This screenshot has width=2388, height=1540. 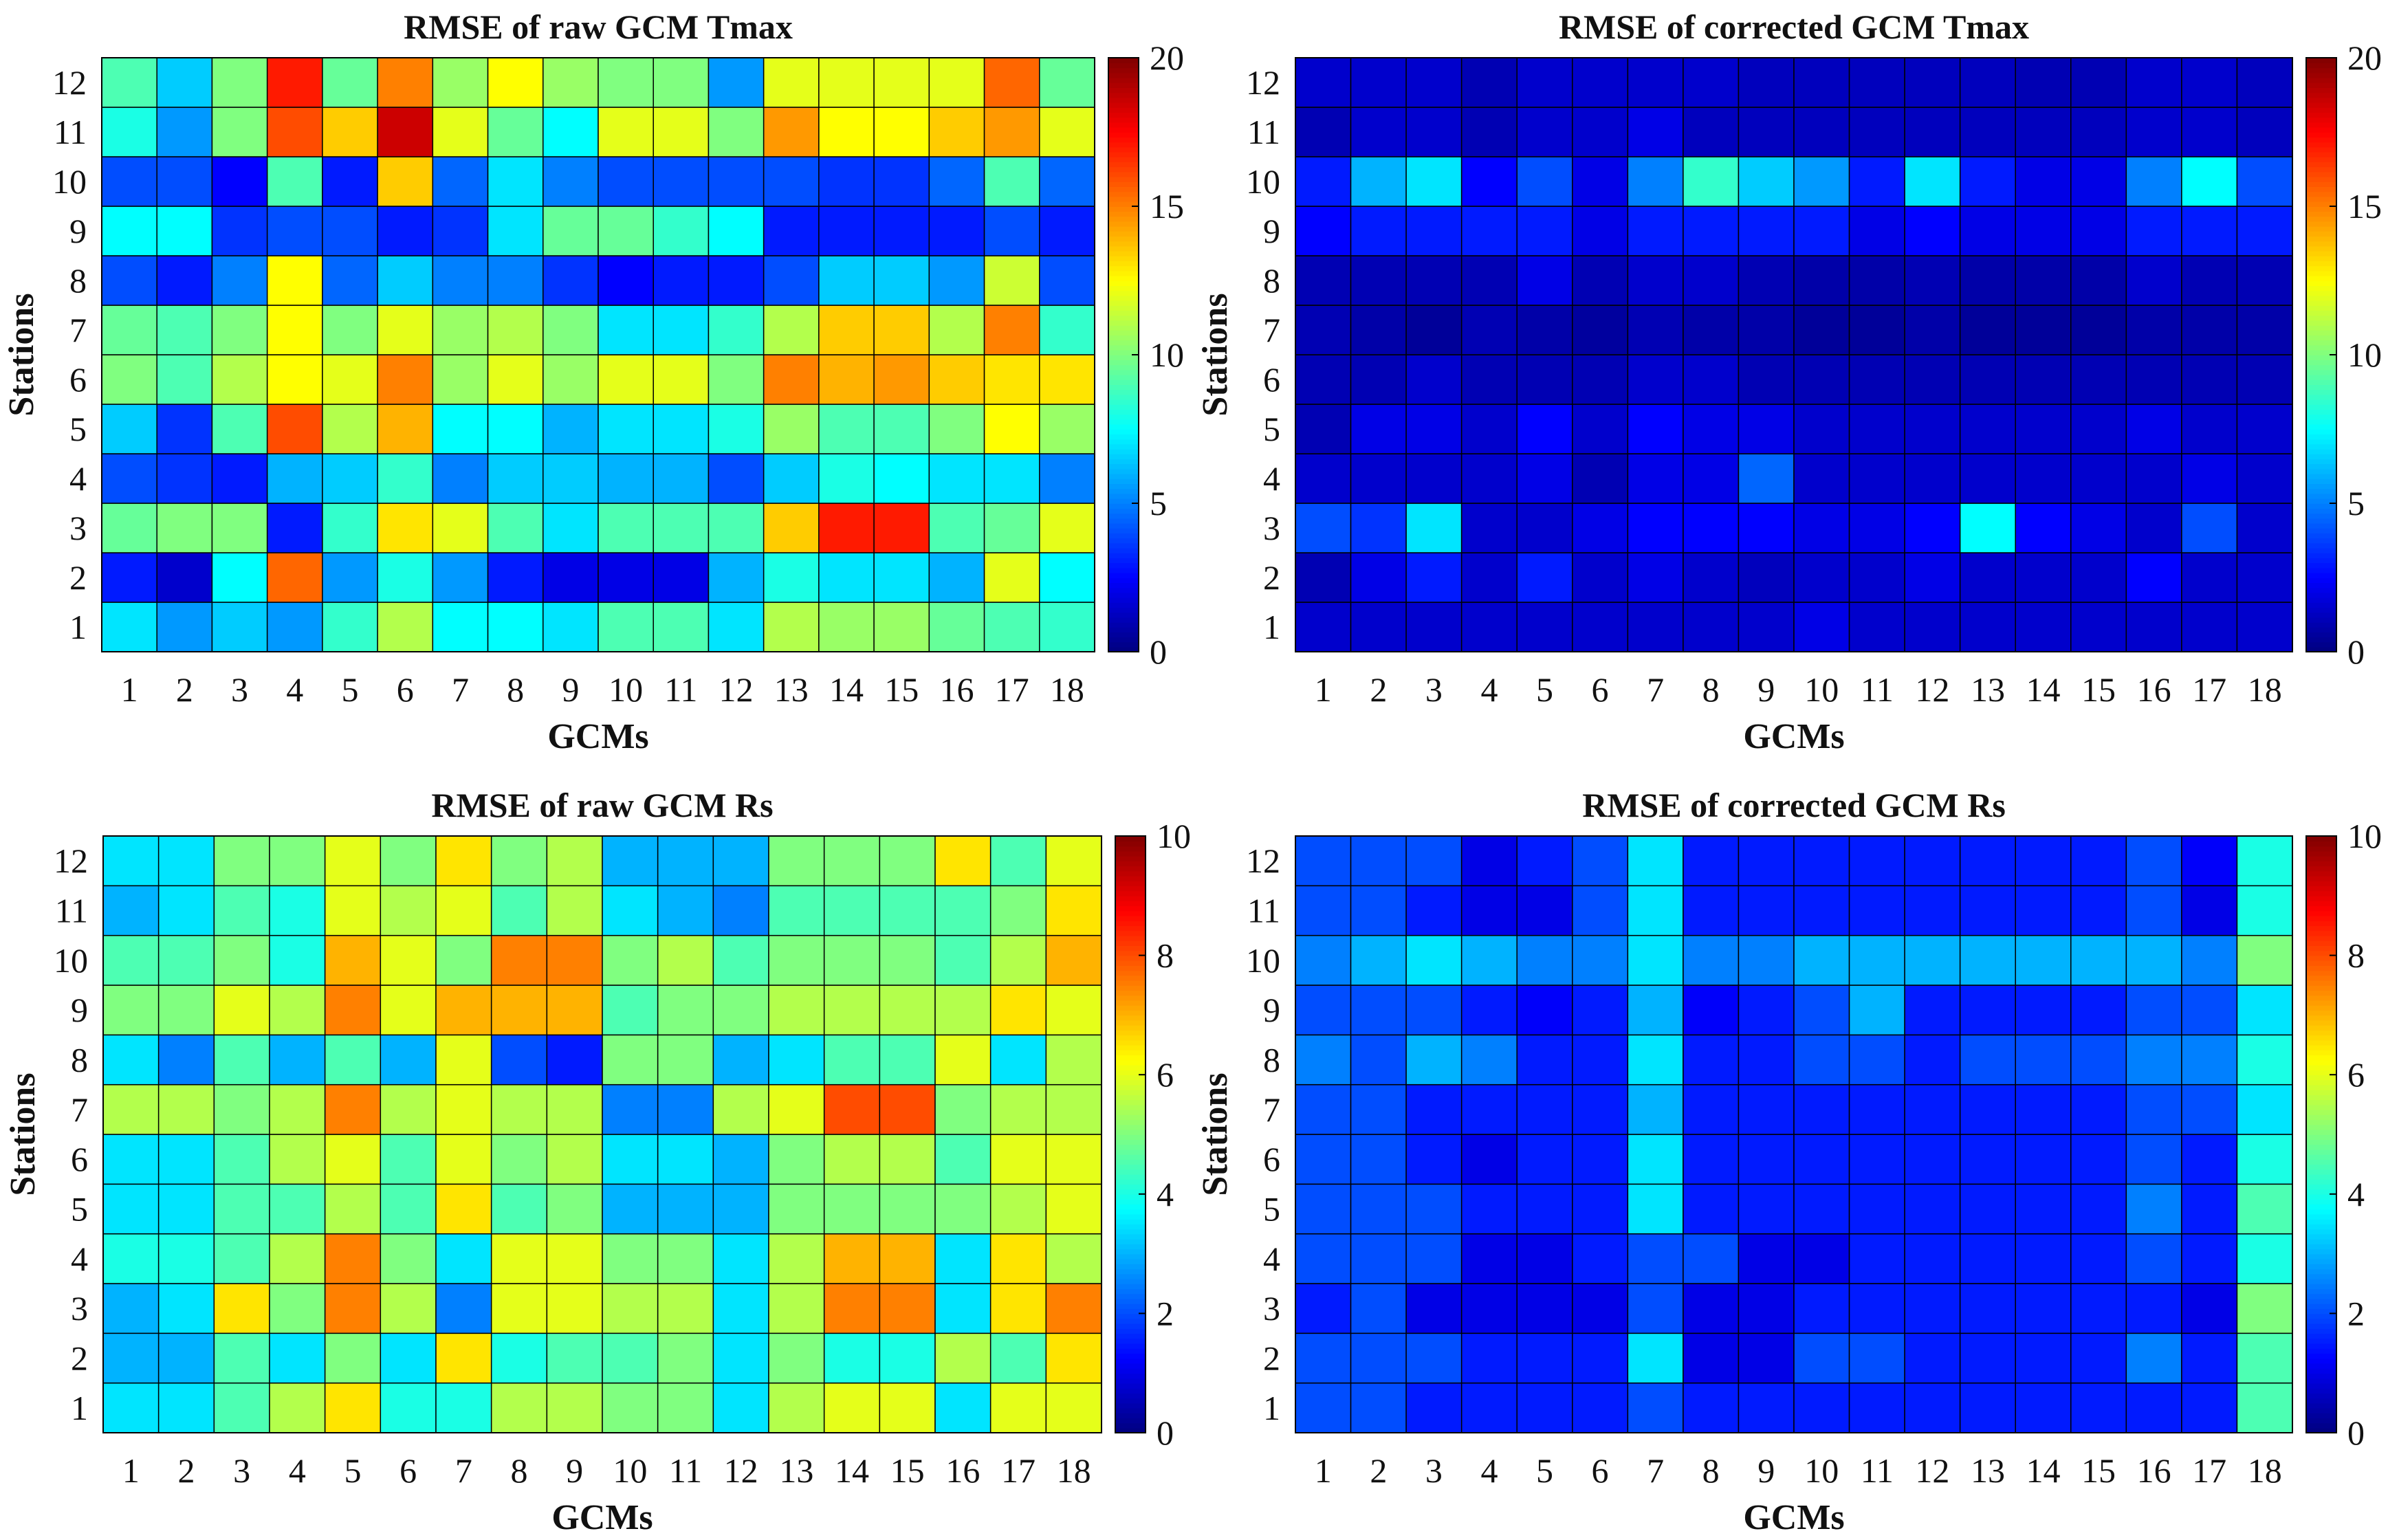 What do you see at coordinates (1166, 1313) in the screenshot?
I see `colorbar-tick-label: 2` at bounding box center [1166, 1313].